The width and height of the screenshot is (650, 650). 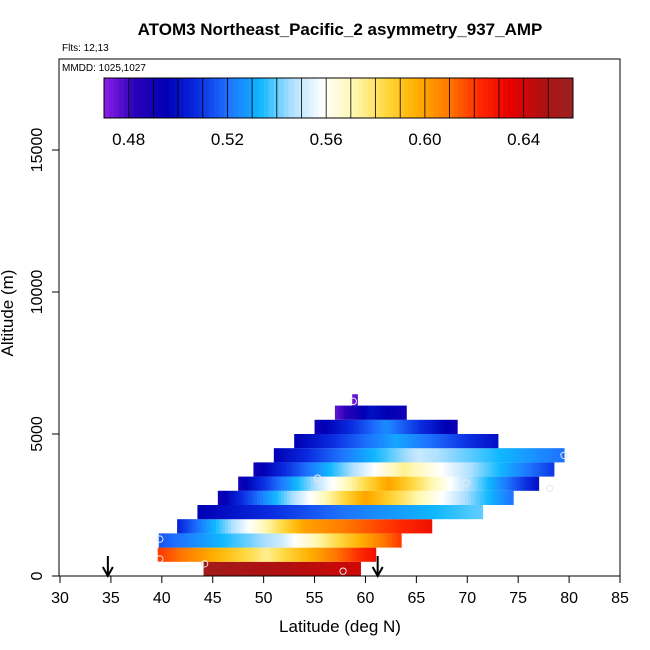 What do you see at coordinates (264, 598) in the screenshot?
I see `x-tick-label: 50` at bounding box center [264, 598].